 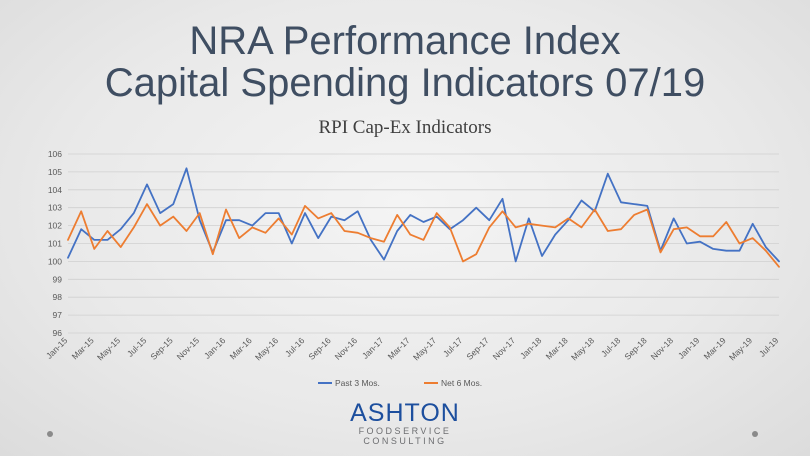 What do you see at coordinates (55, 208) in the screenshot?
I see `y-tick-label: 103` at bounding box center [55, 208].